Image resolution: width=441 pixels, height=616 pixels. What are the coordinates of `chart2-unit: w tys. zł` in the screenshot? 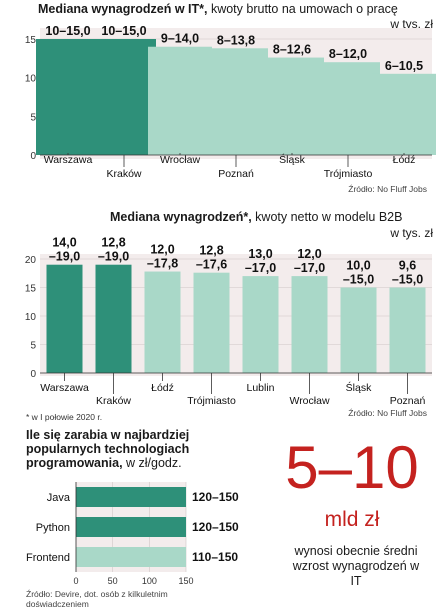 It's located at (411, 233).